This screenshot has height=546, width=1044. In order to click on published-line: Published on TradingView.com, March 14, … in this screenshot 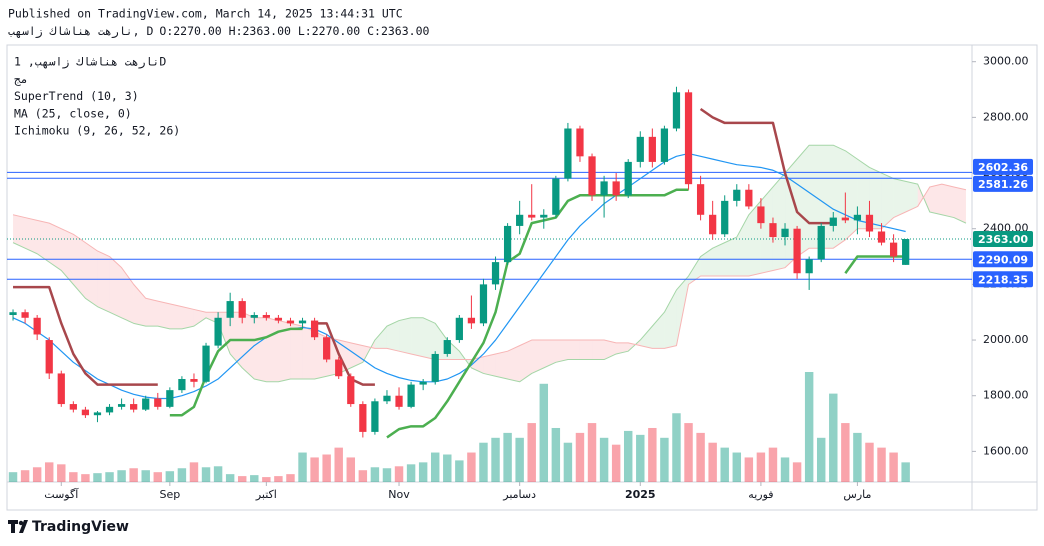, I will do `click(205, 14)`.